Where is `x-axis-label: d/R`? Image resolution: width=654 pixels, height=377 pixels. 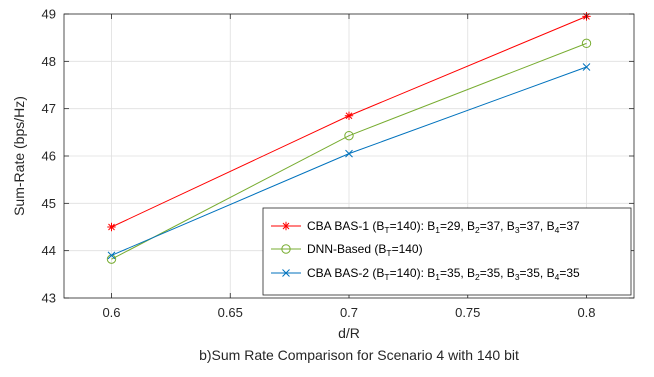 x-axis-label: d/R is located at coordinates (349, 333).